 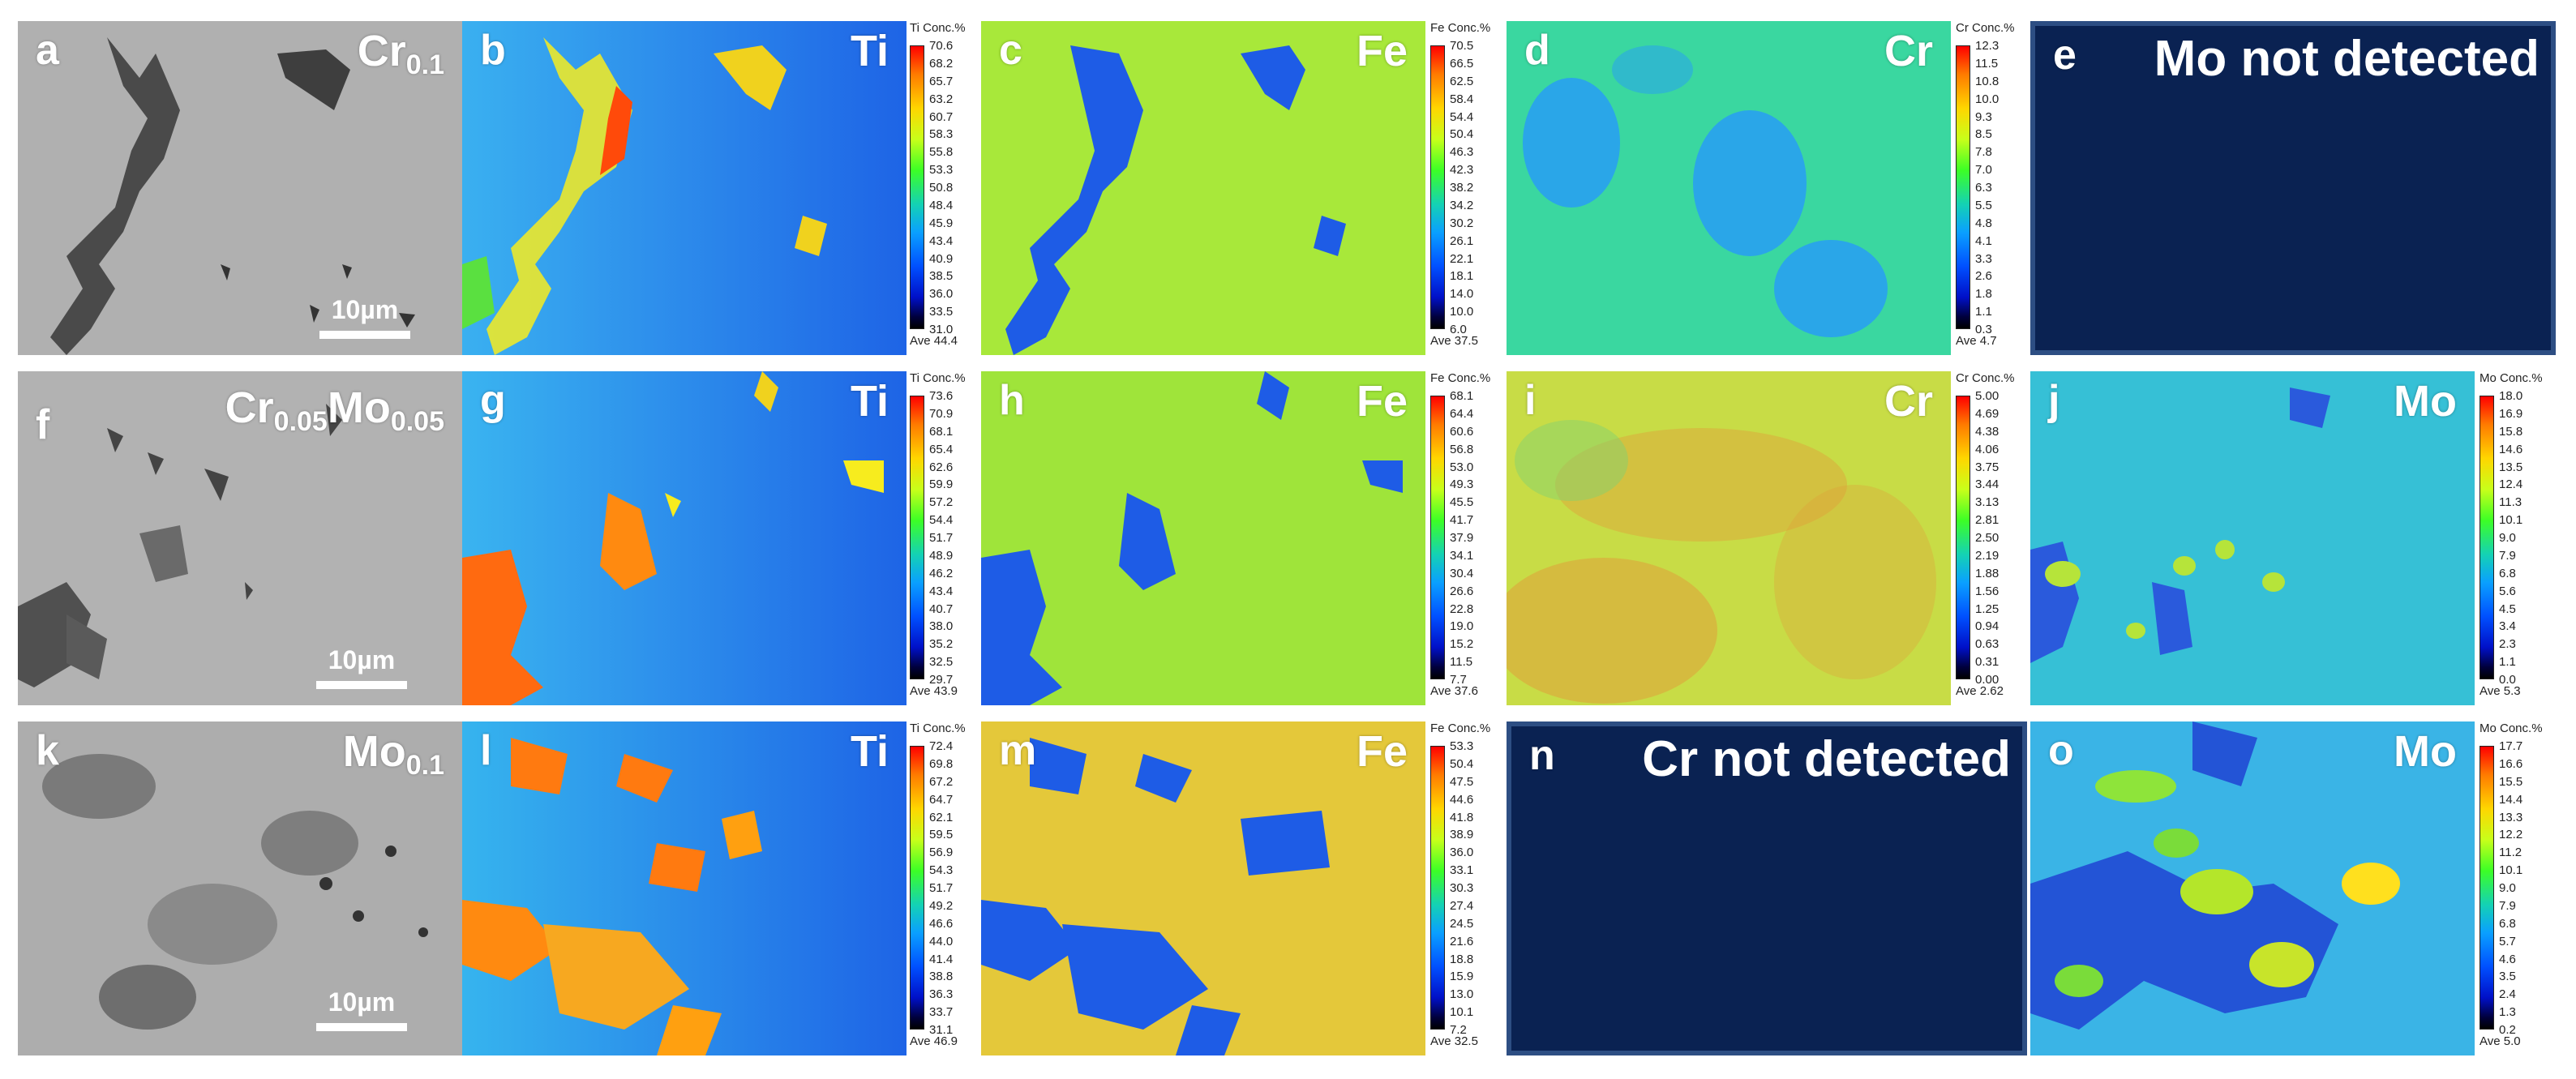 What do you see at coordinates (1462, 644) in the screenshot?
I see `colorbar-tick-label: 15.2` at bounding box center [1462, 644].